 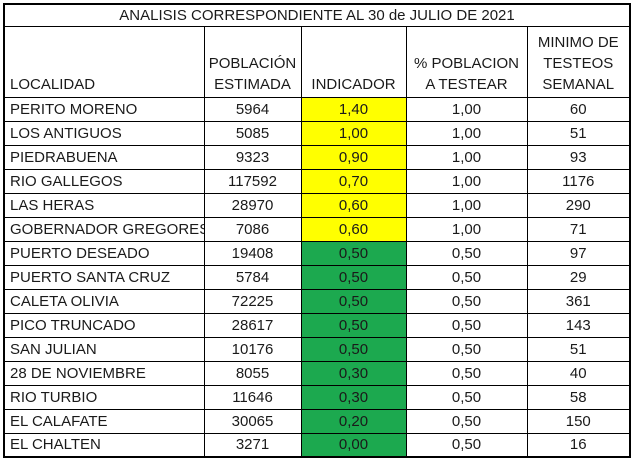 What do you see at coordinates (578, 253) in the screenshot?
I see `minimo-testeos-cell: 97` at bounding box center [578, 253].